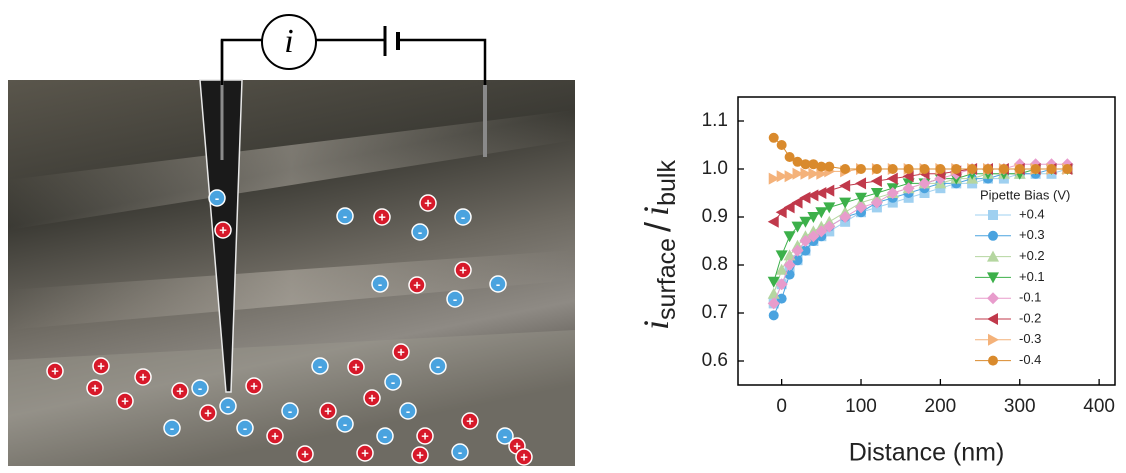 The width and height of the screenshot is (1126, 473). What do you see at coordinates (715, 312) in the screenshot?
I see `y-tick-label: 0.7` at bounding box center [715, 312].